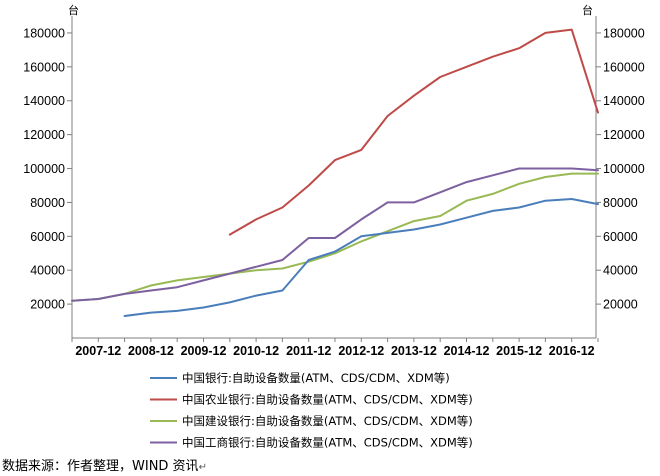  What do you see at coordinates (624, 135) in the screenshot?
I see `right-y-tick-label: 120000` at bounding box center [624, 135].